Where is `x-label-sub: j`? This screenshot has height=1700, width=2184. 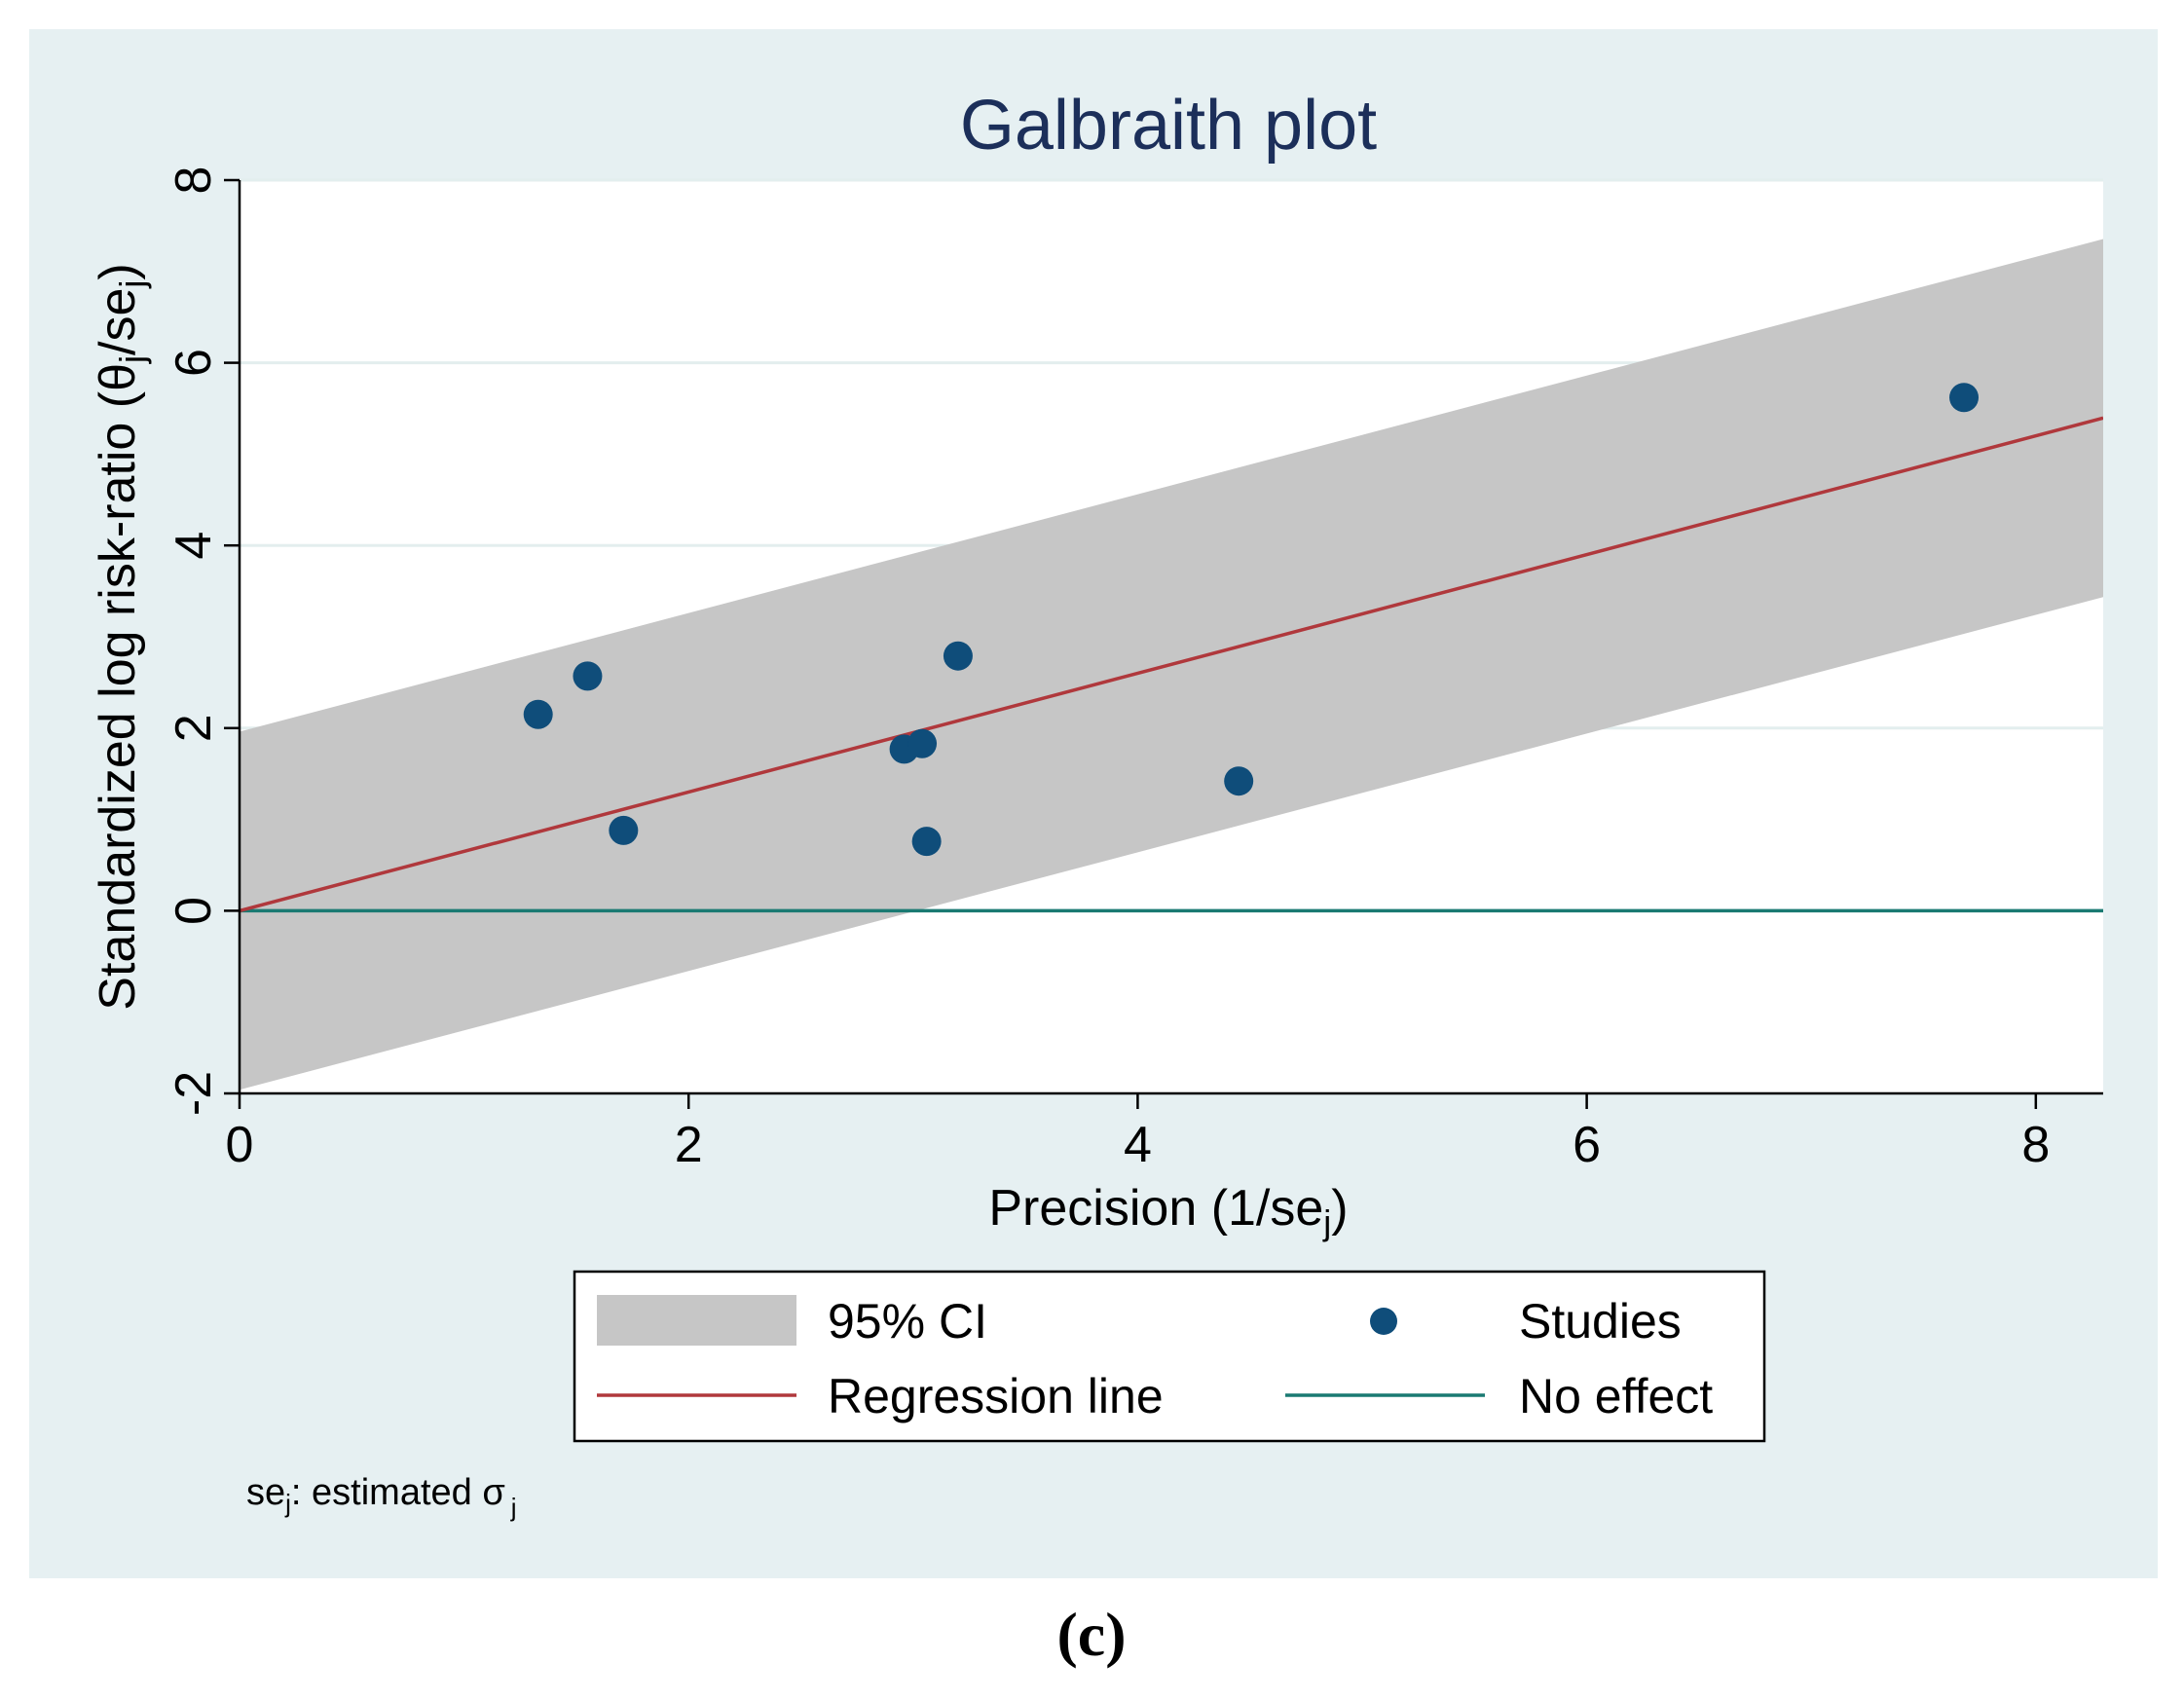 x-label-sub: j is located at coordinates (1326, 1222).